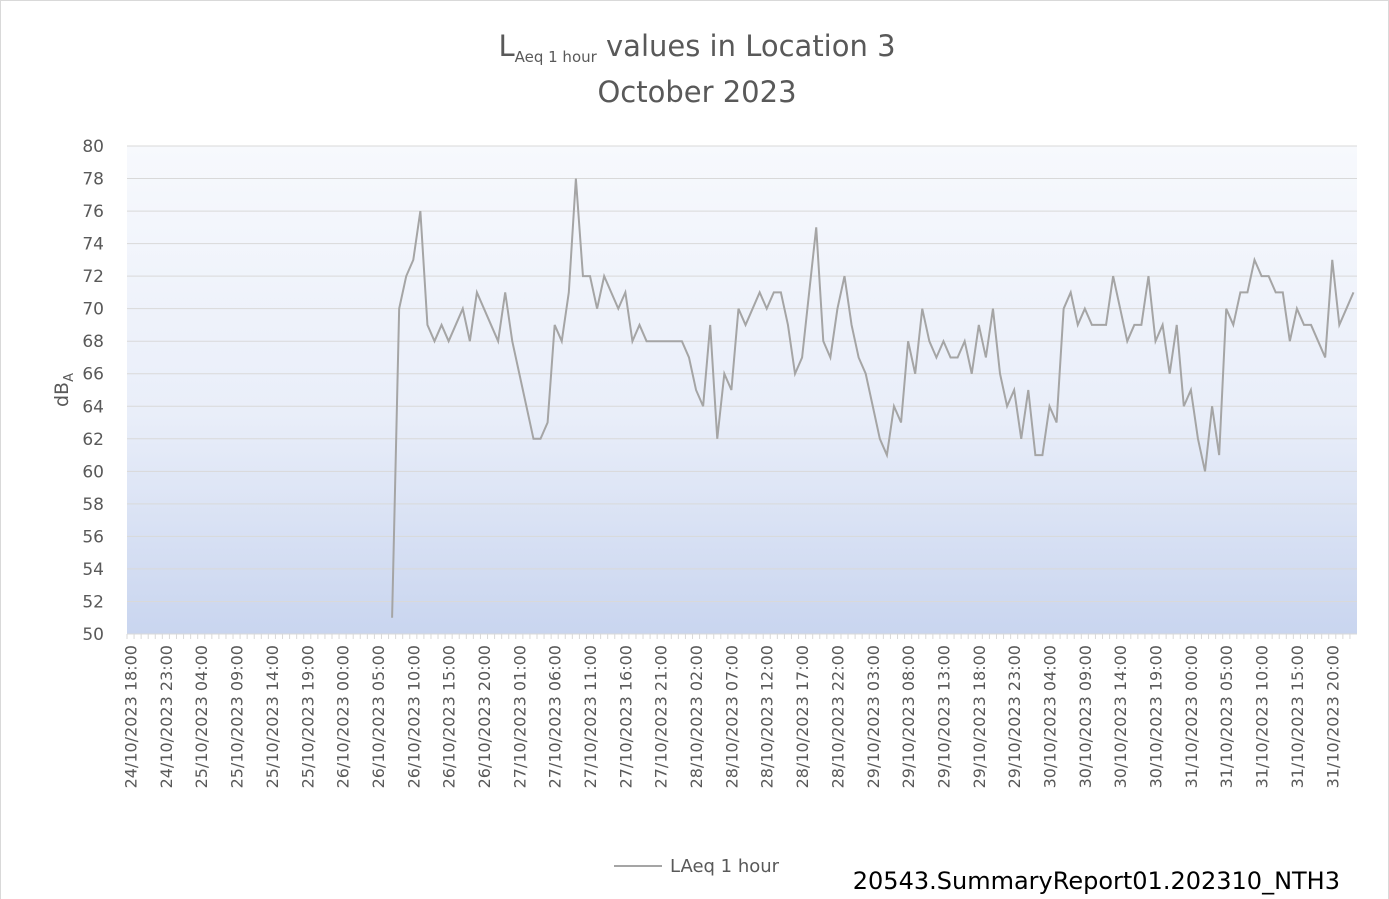  I want to click on x-tick-label: 27/10/2023 21:00, so click(661, 716).